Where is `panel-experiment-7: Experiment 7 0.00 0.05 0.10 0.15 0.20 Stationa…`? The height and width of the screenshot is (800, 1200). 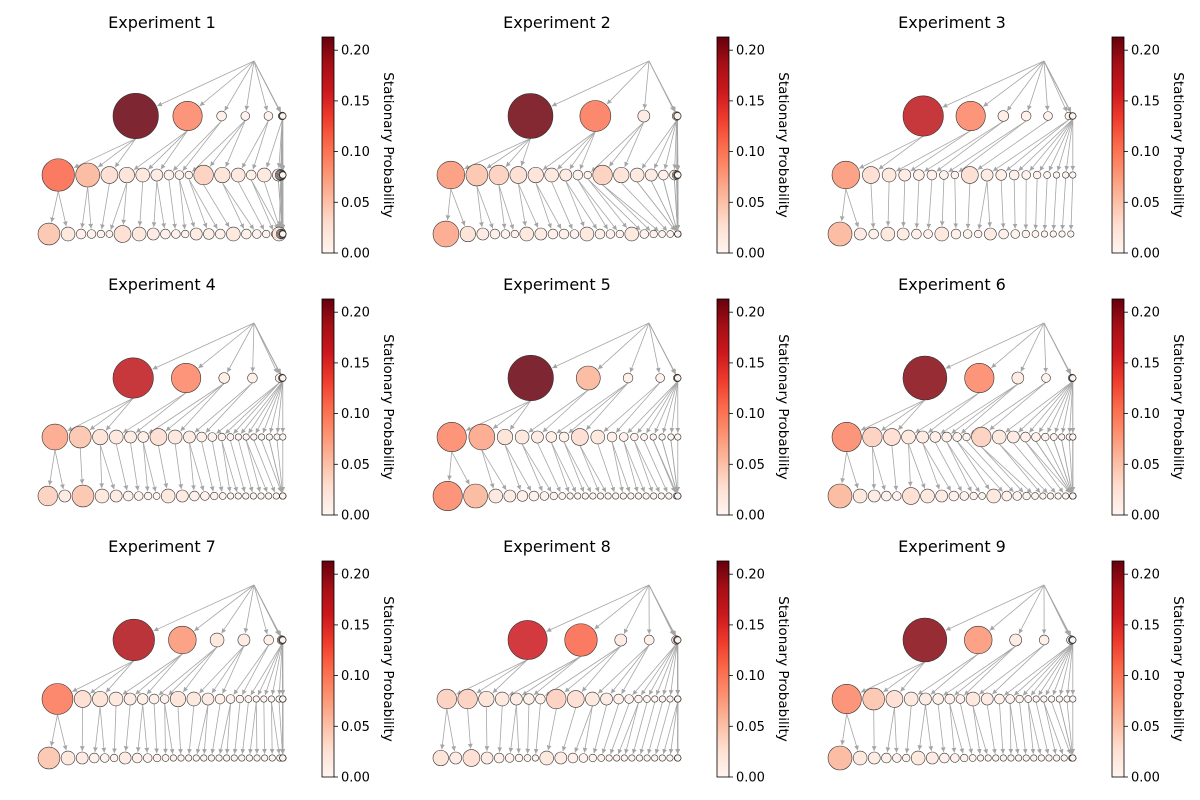
panel-experiment-7: Experiment 7 0.00 0.05 0.10 0.15 0.20 Stationa… is located at coordinates (216, 661).